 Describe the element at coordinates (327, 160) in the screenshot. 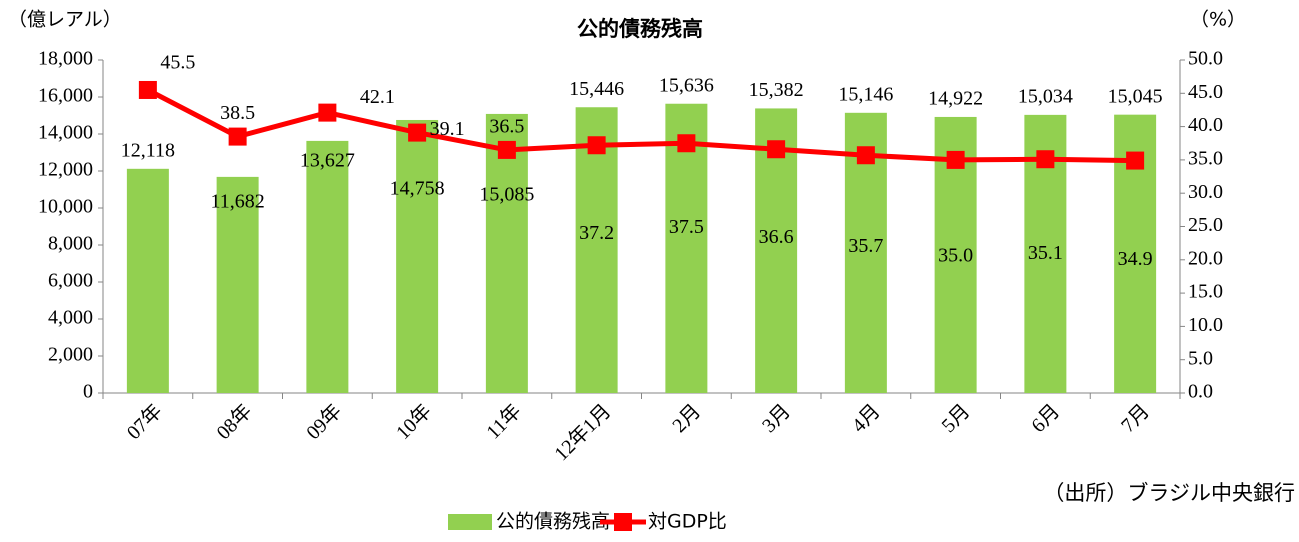

I see `data-label: 13,627` at that location.